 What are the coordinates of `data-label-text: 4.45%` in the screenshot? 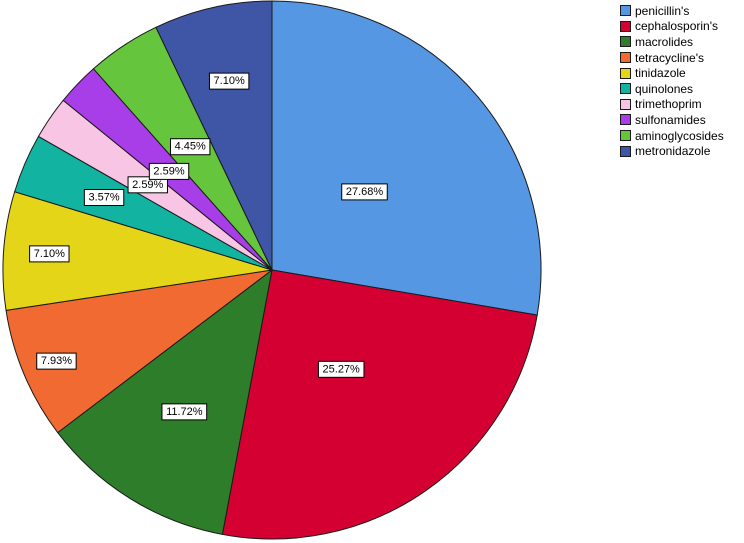 It's located at (190, 147).